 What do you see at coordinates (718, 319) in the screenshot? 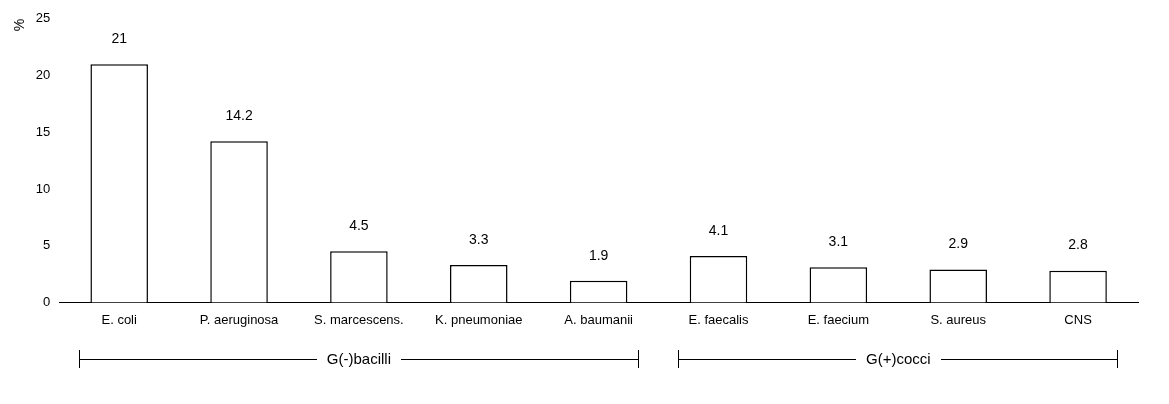
I see `x-tick-label: E. faecalis` at bounding box center [718, 319].